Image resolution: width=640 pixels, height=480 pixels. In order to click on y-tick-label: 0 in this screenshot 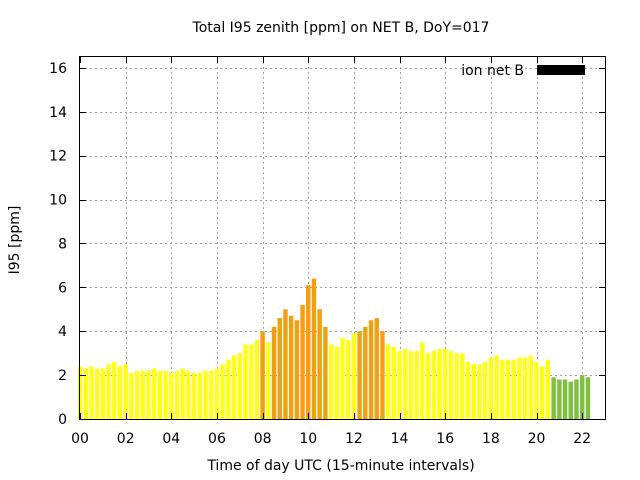, I will do `click(62, 420)`.